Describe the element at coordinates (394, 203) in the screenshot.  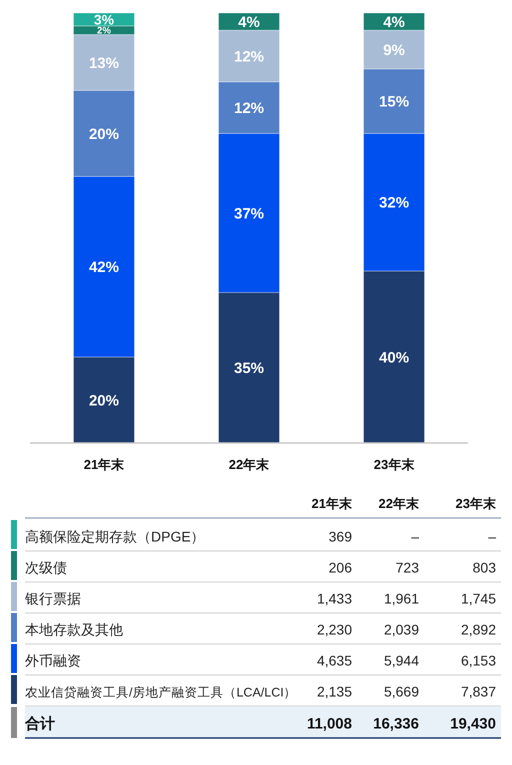
I see `data-label: 32%` at that location.